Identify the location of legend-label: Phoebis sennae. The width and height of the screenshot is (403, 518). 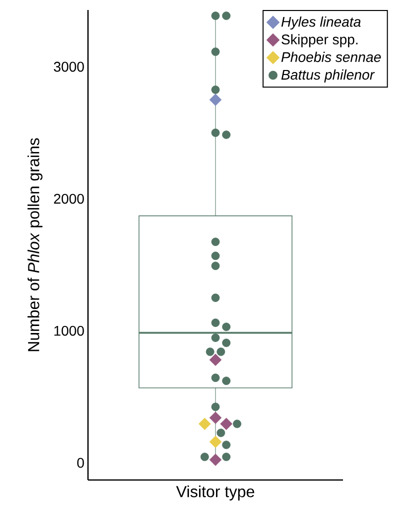
(331, 57).